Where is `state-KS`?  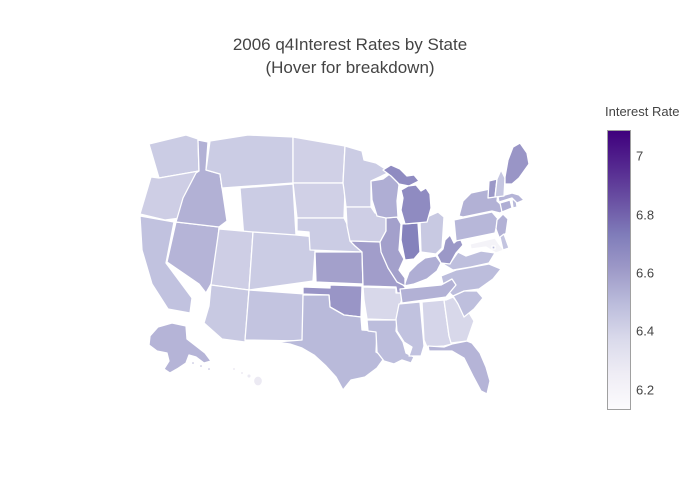 state-KS is located at coordinates (339, 268).